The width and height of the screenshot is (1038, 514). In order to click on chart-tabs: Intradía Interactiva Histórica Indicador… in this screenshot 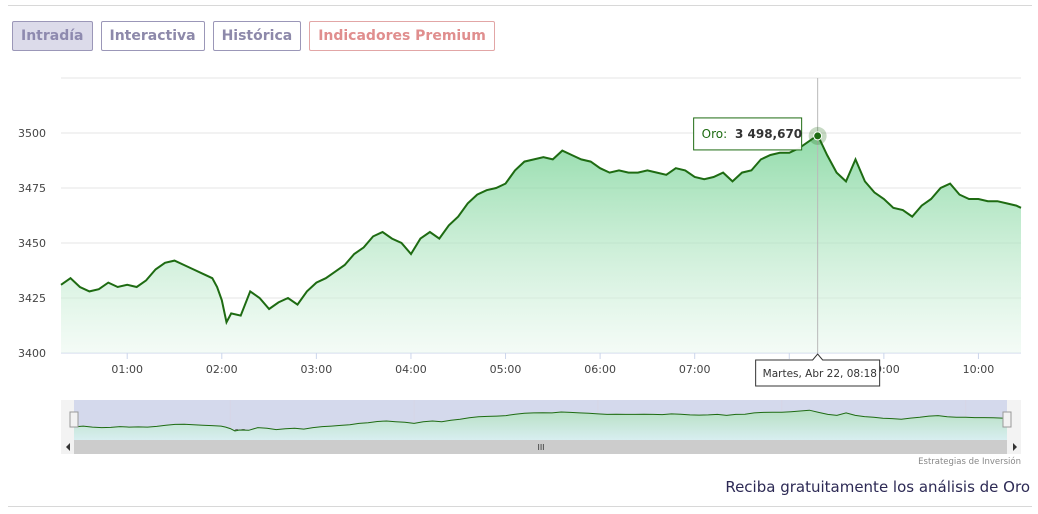, I will do `click(253, 36)`.